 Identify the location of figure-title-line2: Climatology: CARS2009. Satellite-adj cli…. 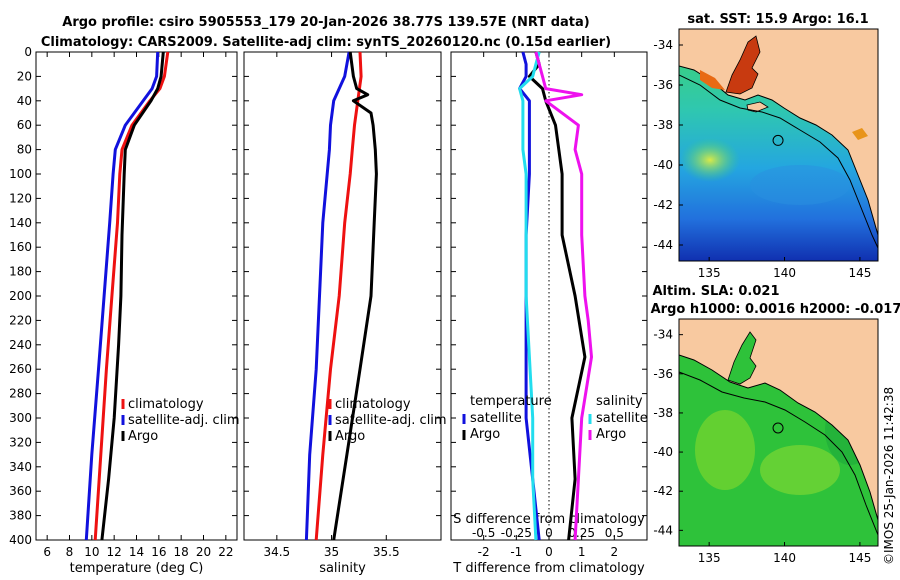
(326, 42).